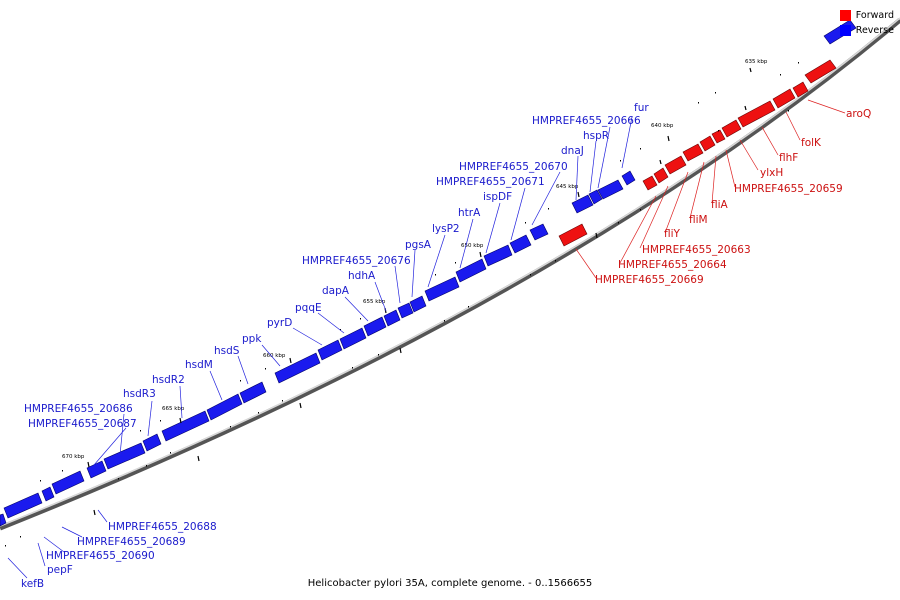 The width and height of the screenshot is (900, 600). Describe the element at coordinates (199, 365) in the screenshot. I see `gene-label: hsdM` at that location.